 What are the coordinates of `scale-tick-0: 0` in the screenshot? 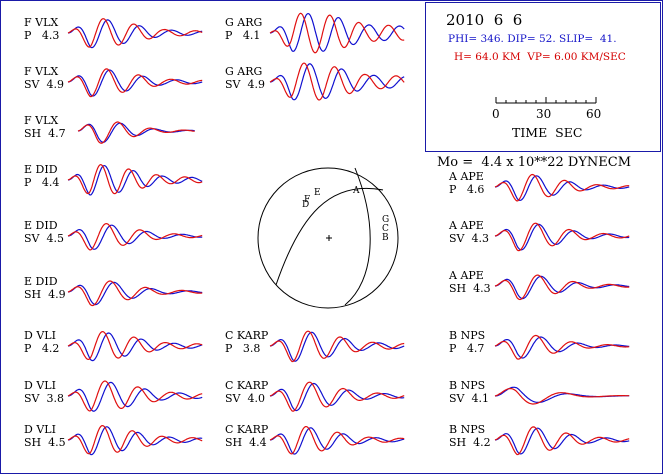 It's located at (496, 114).